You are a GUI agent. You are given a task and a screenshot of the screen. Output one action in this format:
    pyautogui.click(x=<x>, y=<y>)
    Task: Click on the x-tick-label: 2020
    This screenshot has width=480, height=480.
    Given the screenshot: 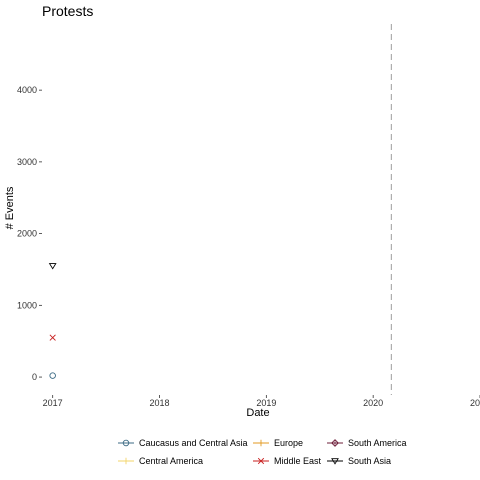 What is the action you would take?
    pyautogui.click(x=373, y=403)
    